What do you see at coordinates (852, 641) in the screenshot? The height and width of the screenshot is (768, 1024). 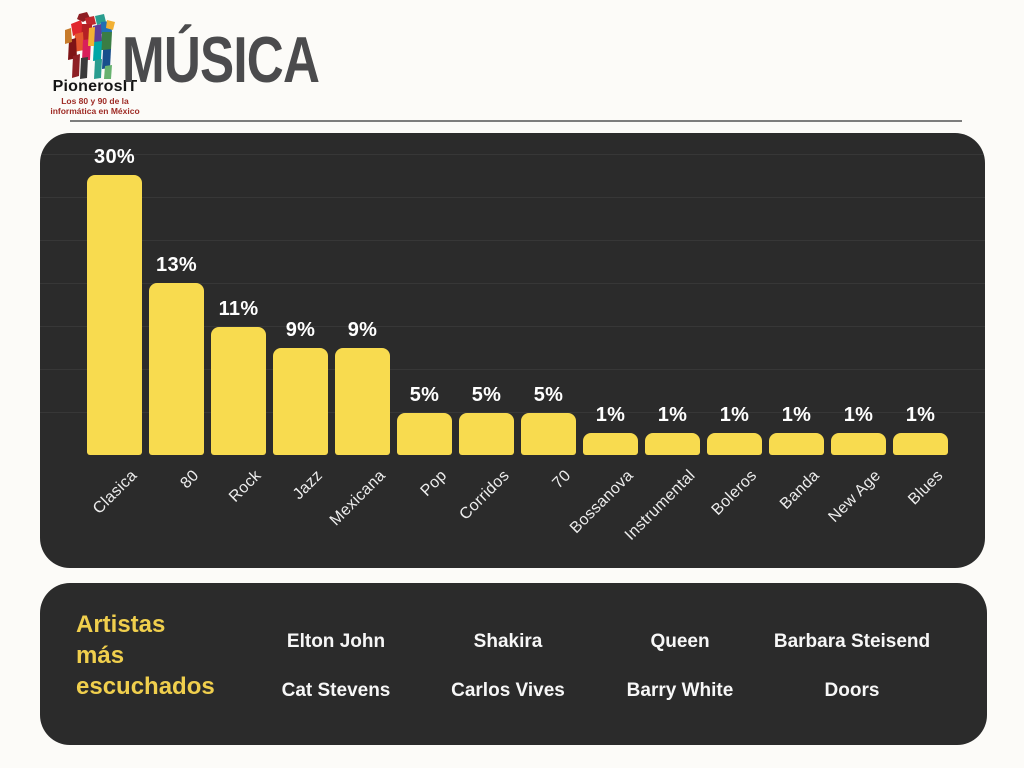 I see `artist-name: Barbara Steisend` at bounding box center [852, 641].